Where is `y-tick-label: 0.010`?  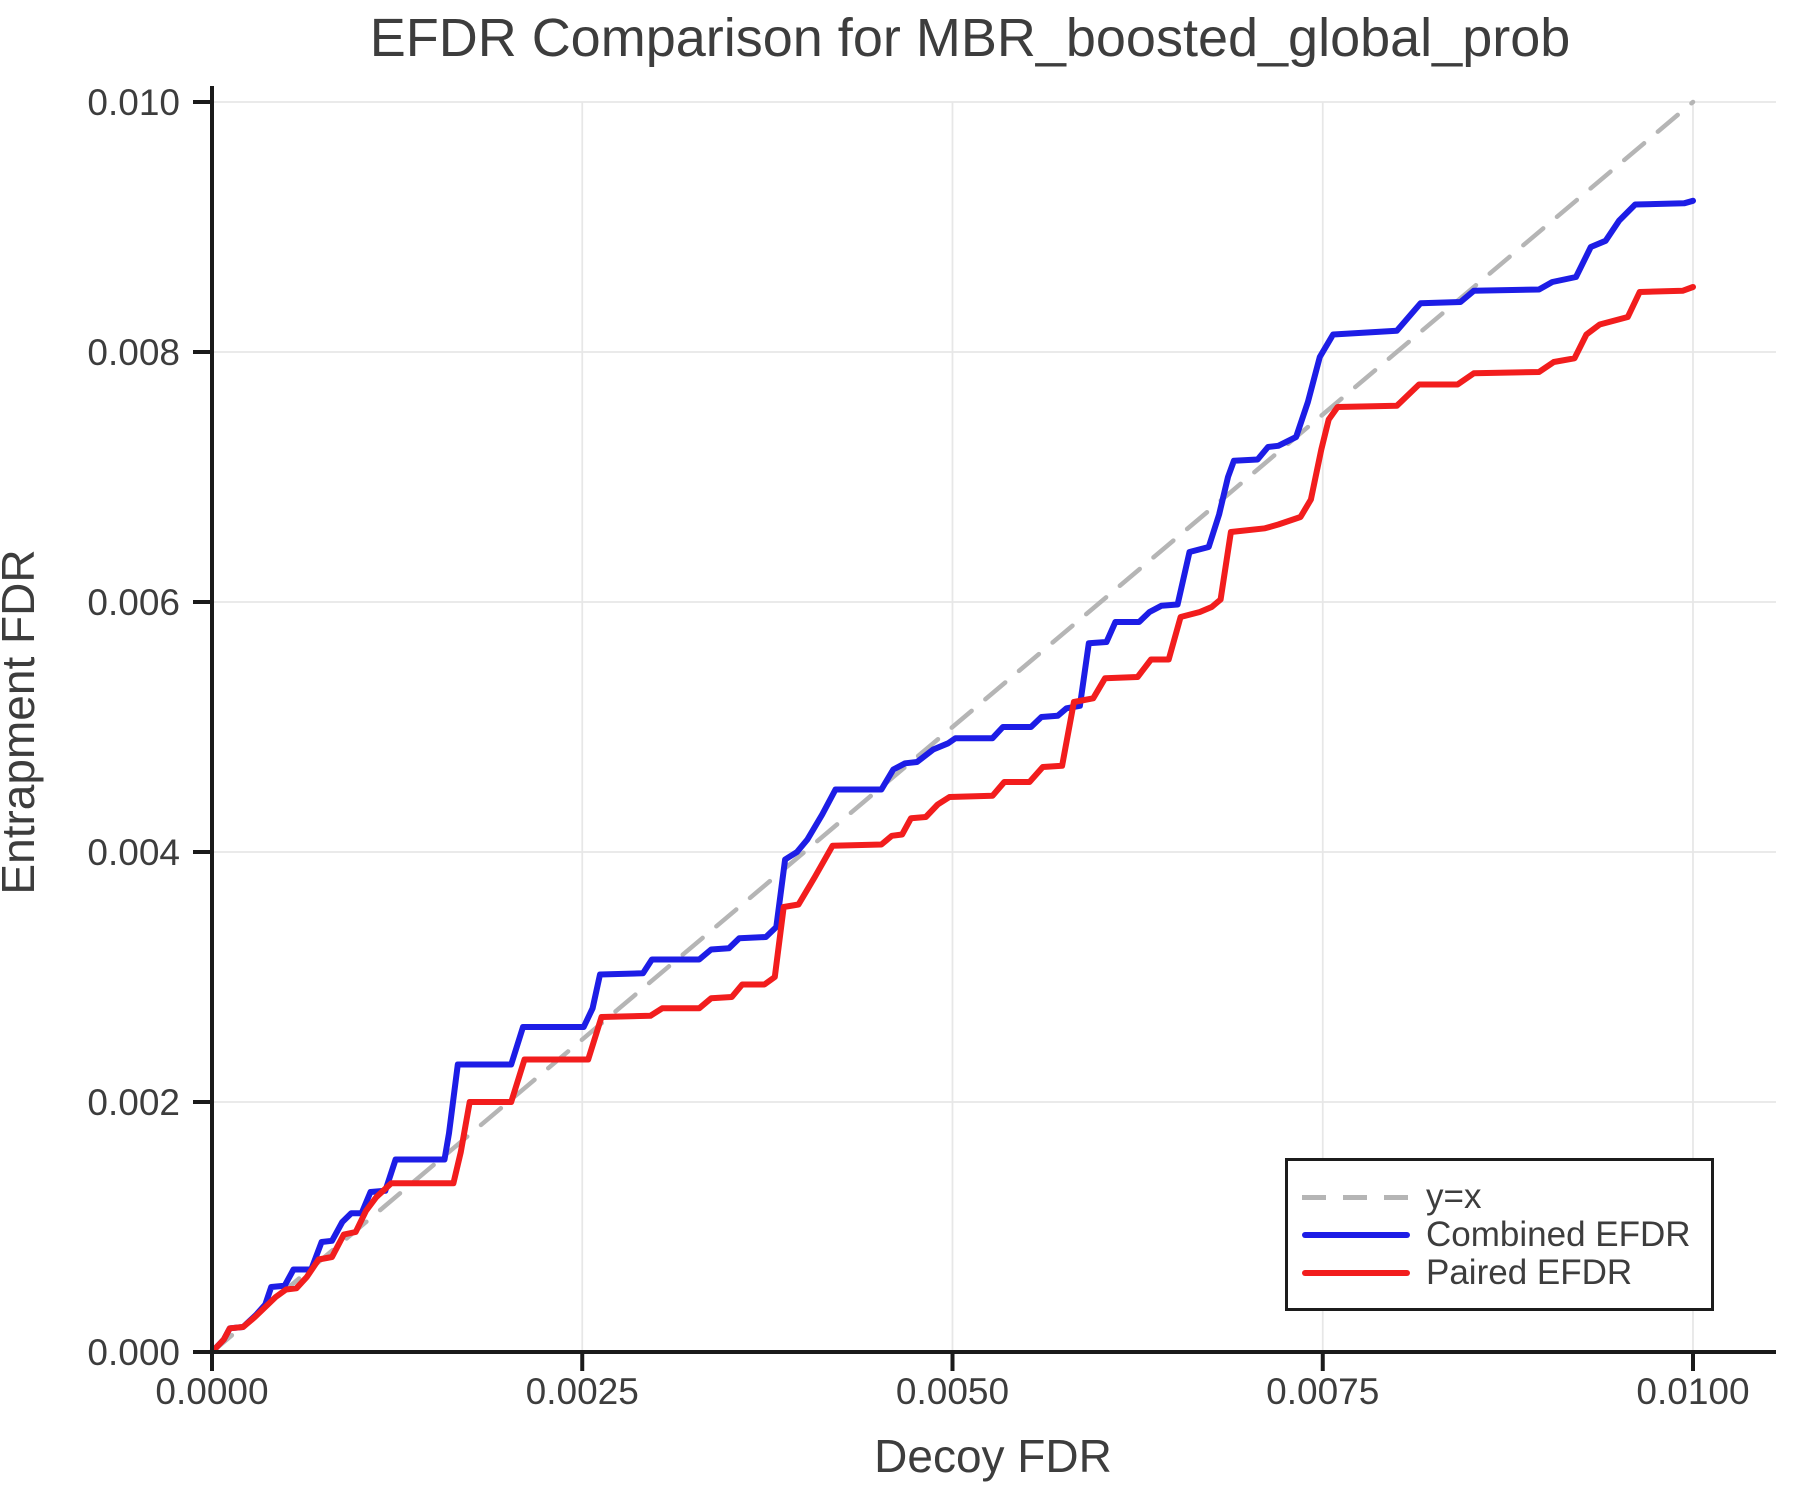 y-tick-label: 0.010 is located at coordinates (133, 102).